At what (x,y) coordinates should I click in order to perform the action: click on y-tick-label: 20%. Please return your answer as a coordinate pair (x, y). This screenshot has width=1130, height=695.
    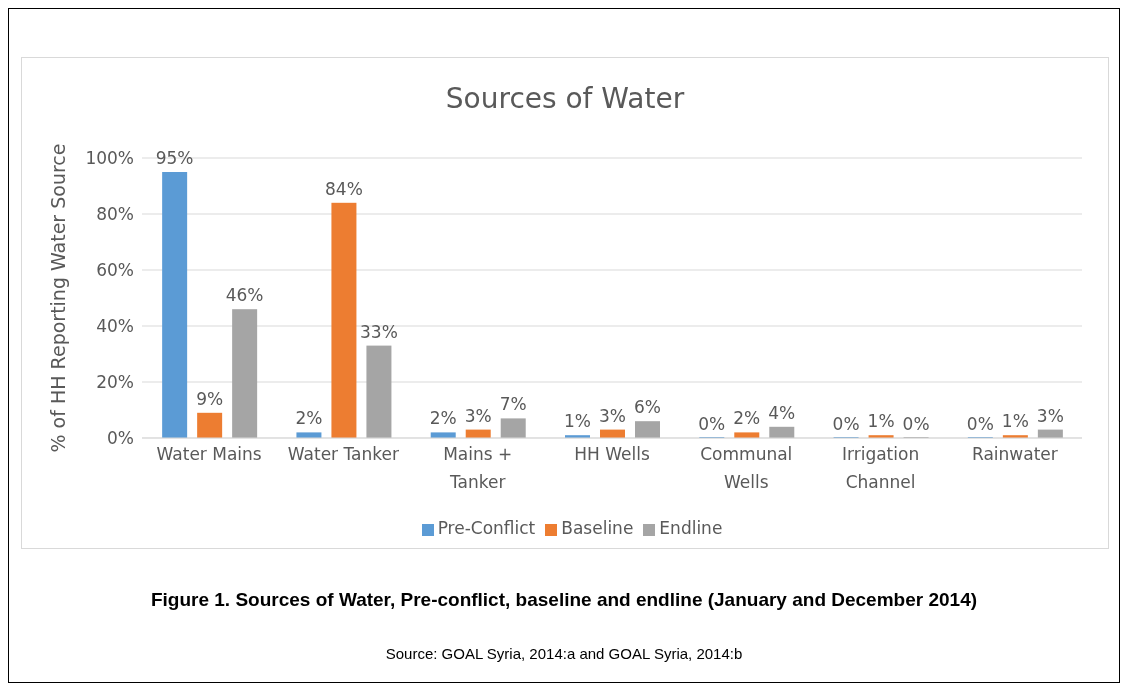
    Looking at the image, I should click on (115, 382).